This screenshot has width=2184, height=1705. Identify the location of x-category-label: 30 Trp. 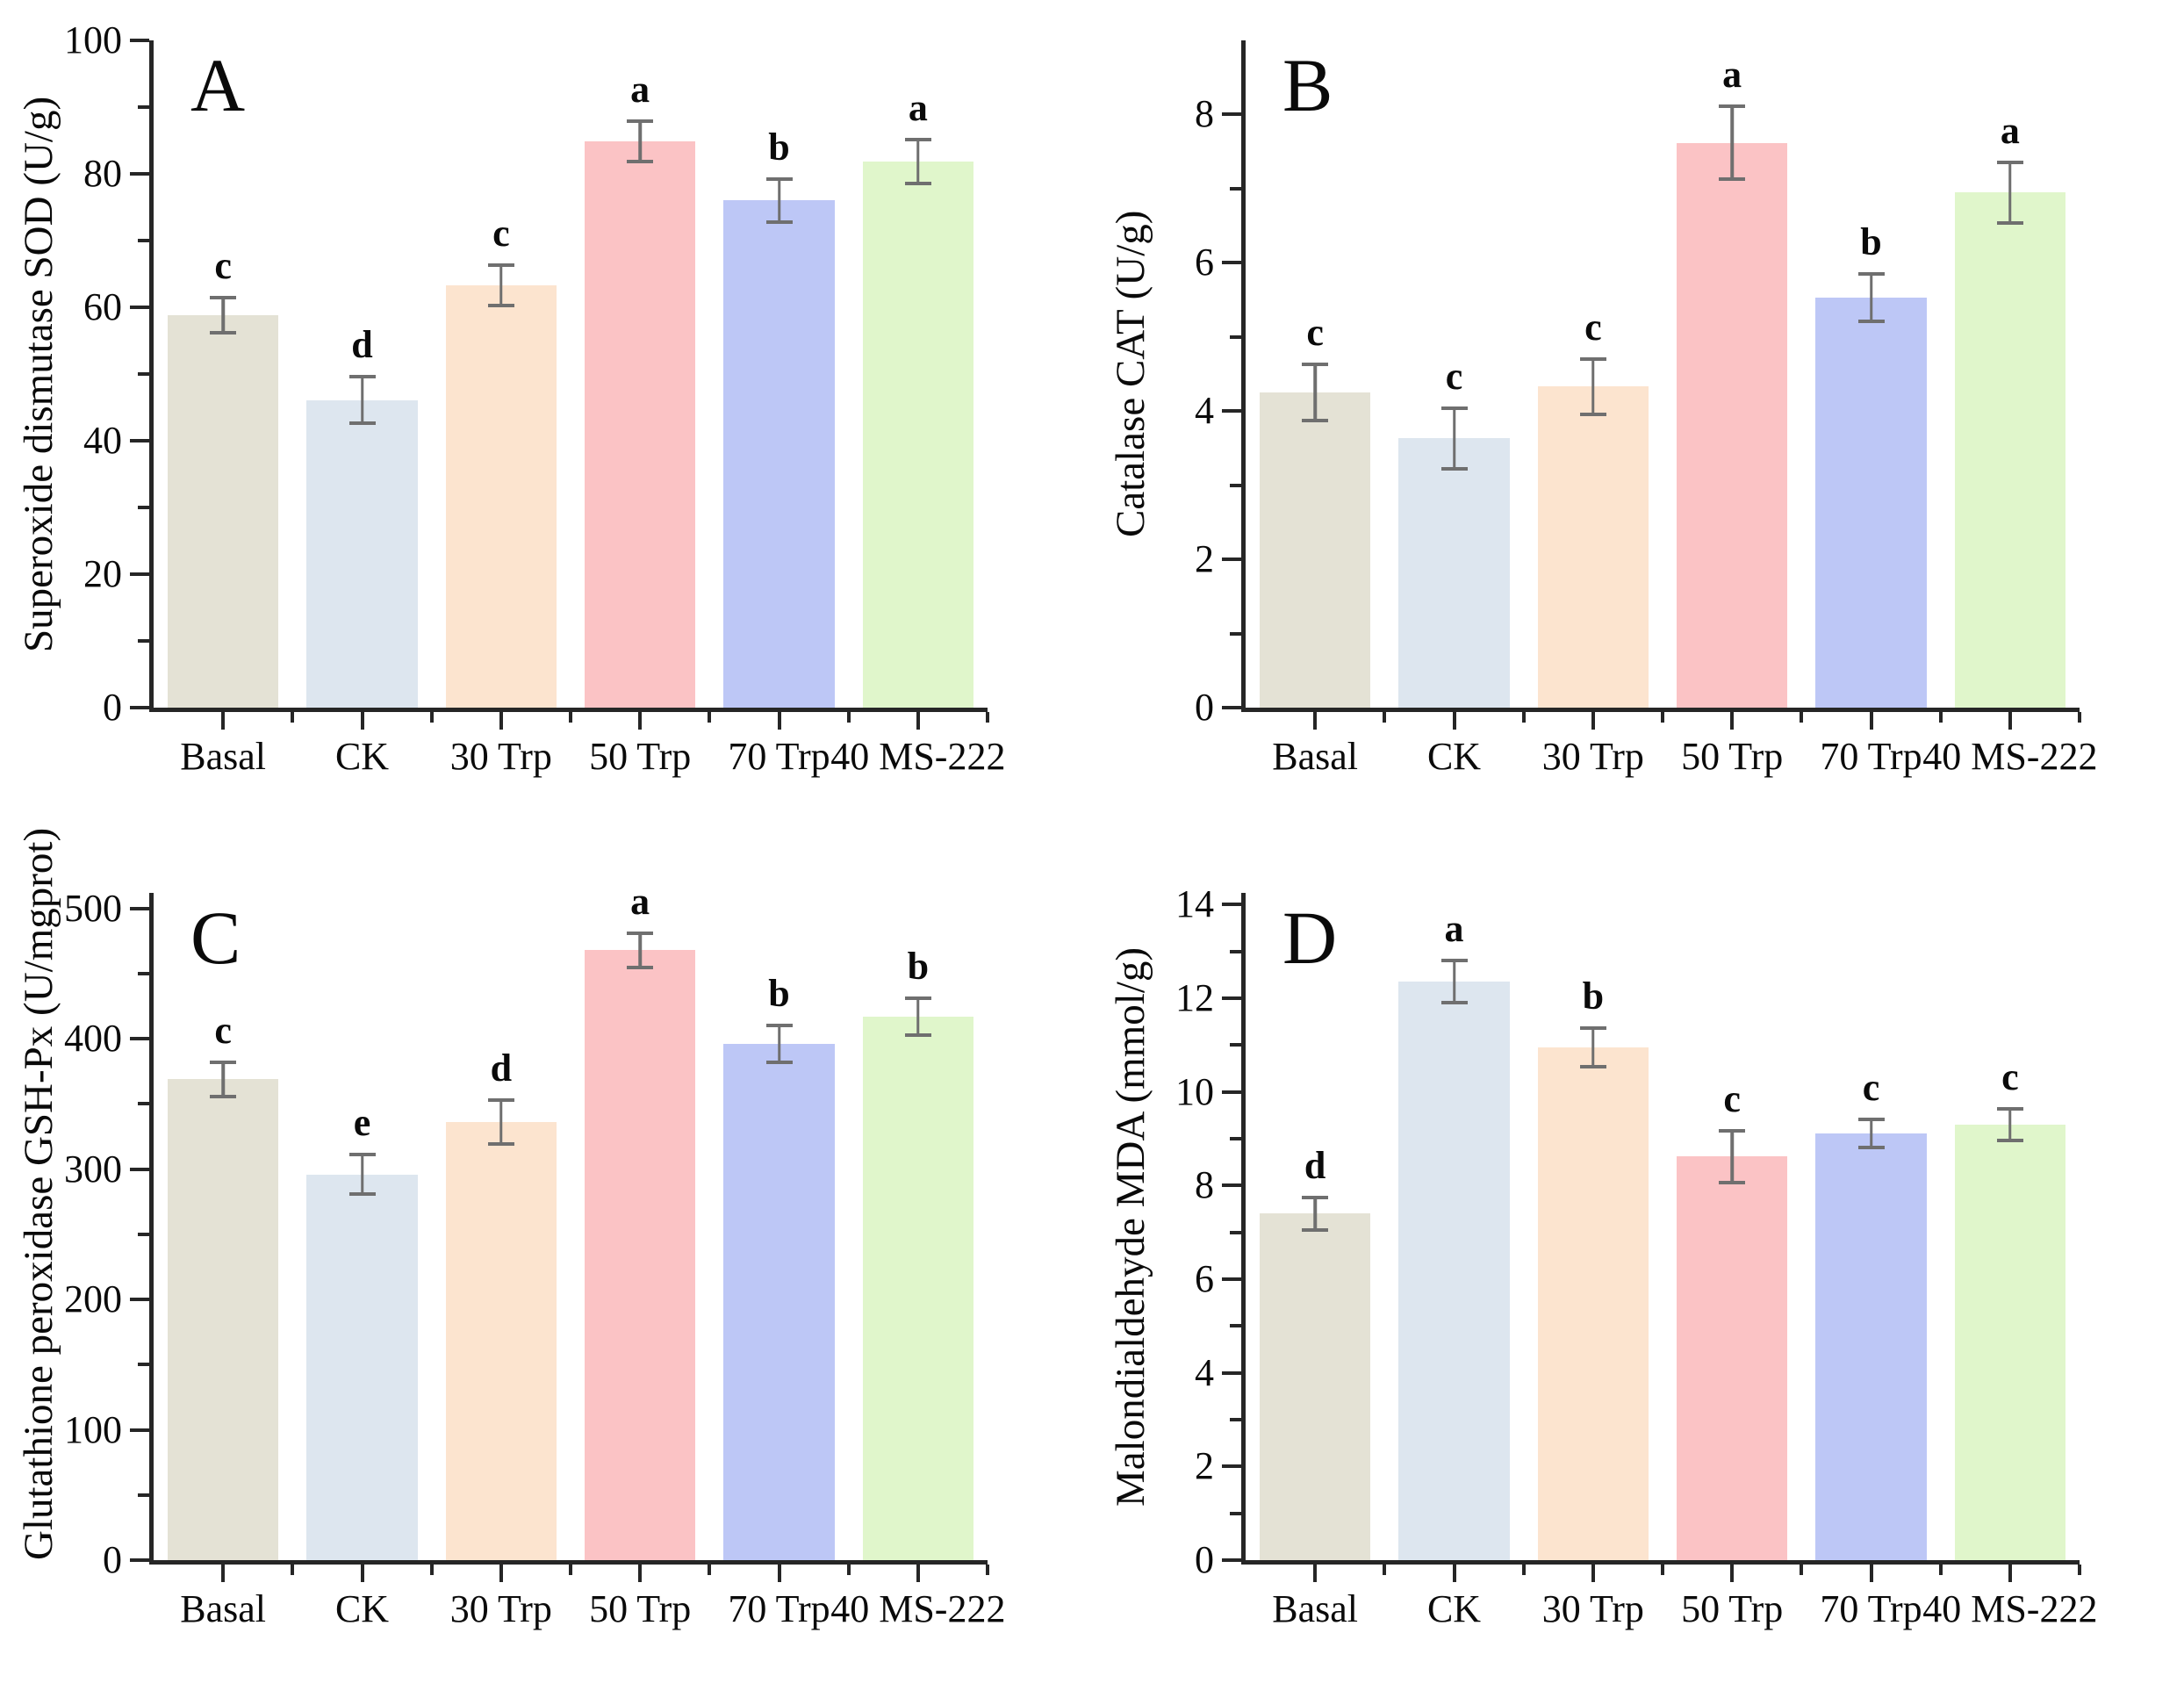
(500, 1608).